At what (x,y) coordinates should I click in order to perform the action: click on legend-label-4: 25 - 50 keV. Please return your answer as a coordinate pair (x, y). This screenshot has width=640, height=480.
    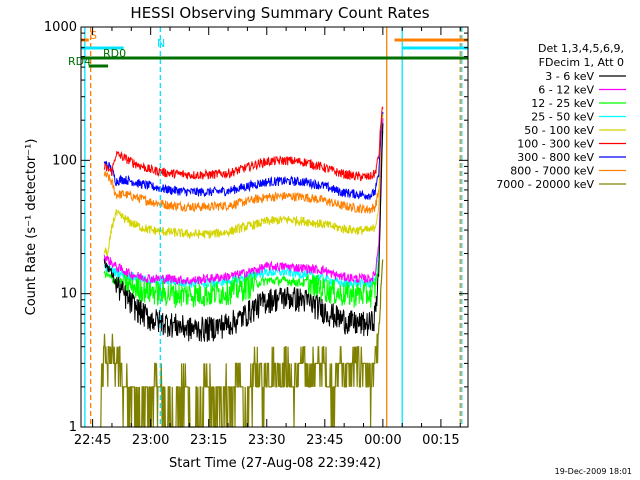
    Looking at the image, I should click on (562, 117).